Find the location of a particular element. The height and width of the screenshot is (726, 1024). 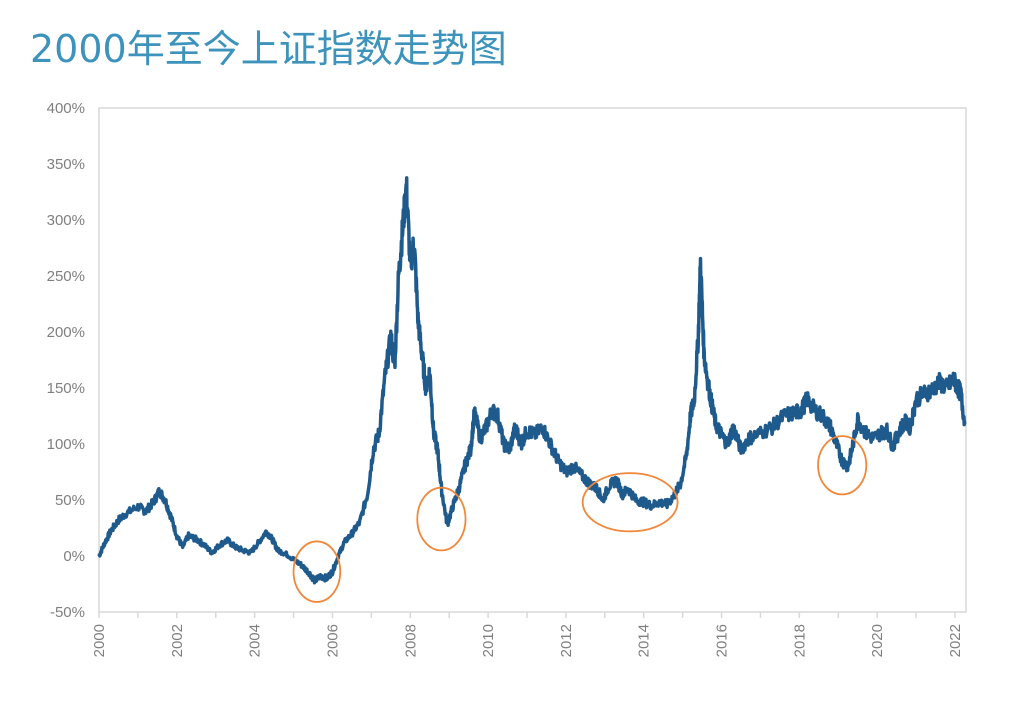

x-tick-label: 2014 is located at coordinates (644, 640).